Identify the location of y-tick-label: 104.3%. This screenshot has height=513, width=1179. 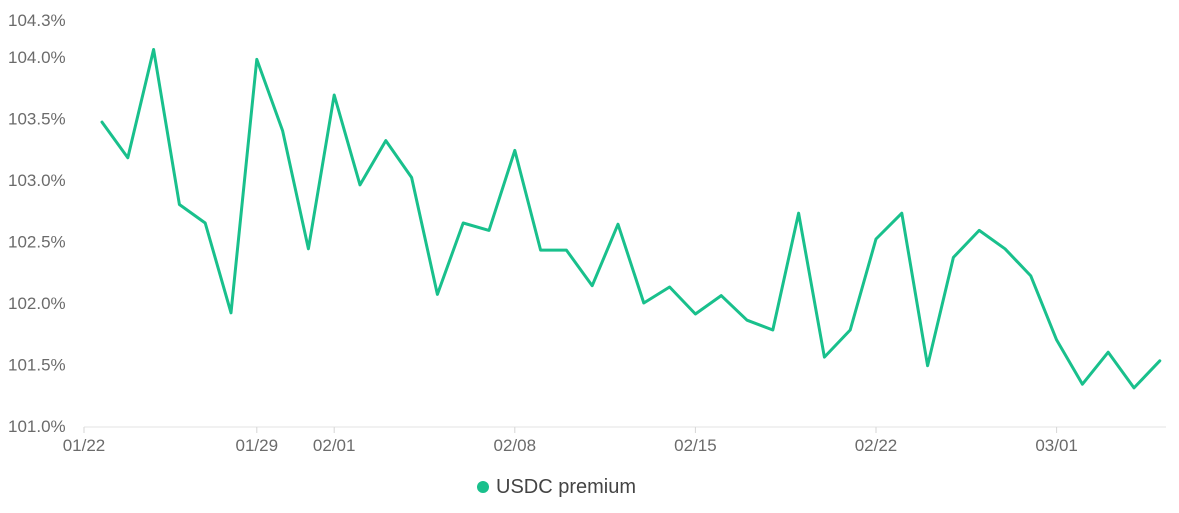
(37, 20).